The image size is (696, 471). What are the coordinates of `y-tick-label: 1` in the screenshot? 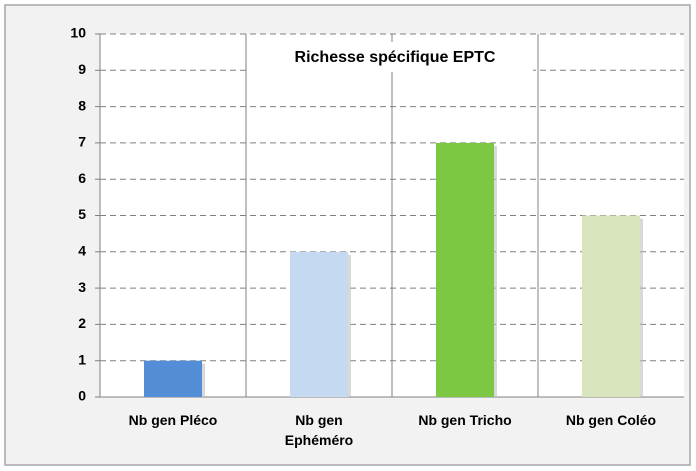 It's located at (82, 359).